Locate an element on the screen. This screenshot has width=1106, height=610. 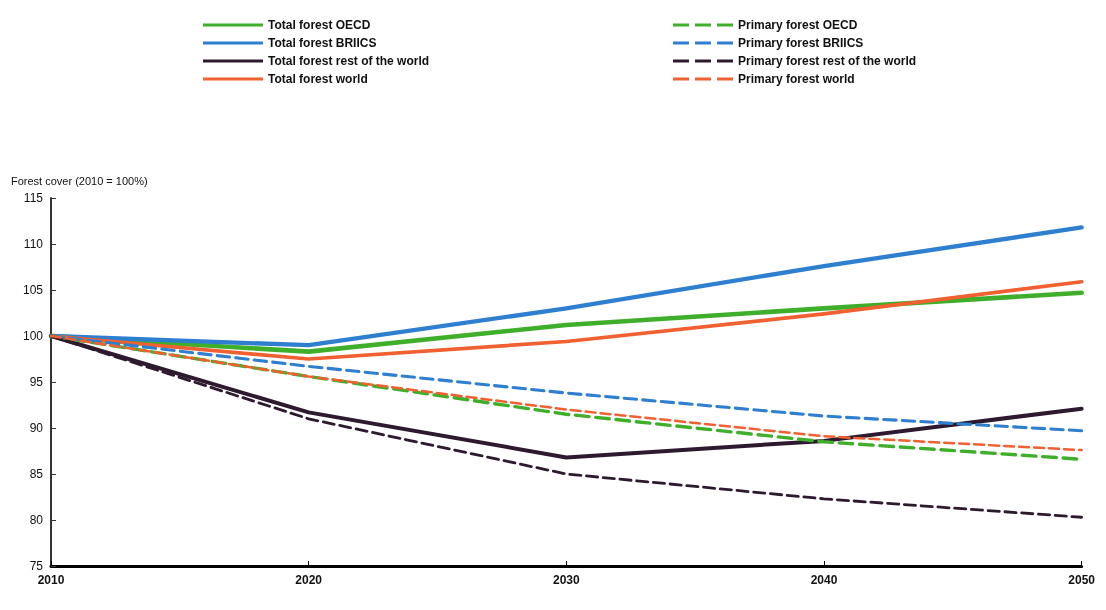
y-tick-label: 90 is located at coordinates (36, 428).